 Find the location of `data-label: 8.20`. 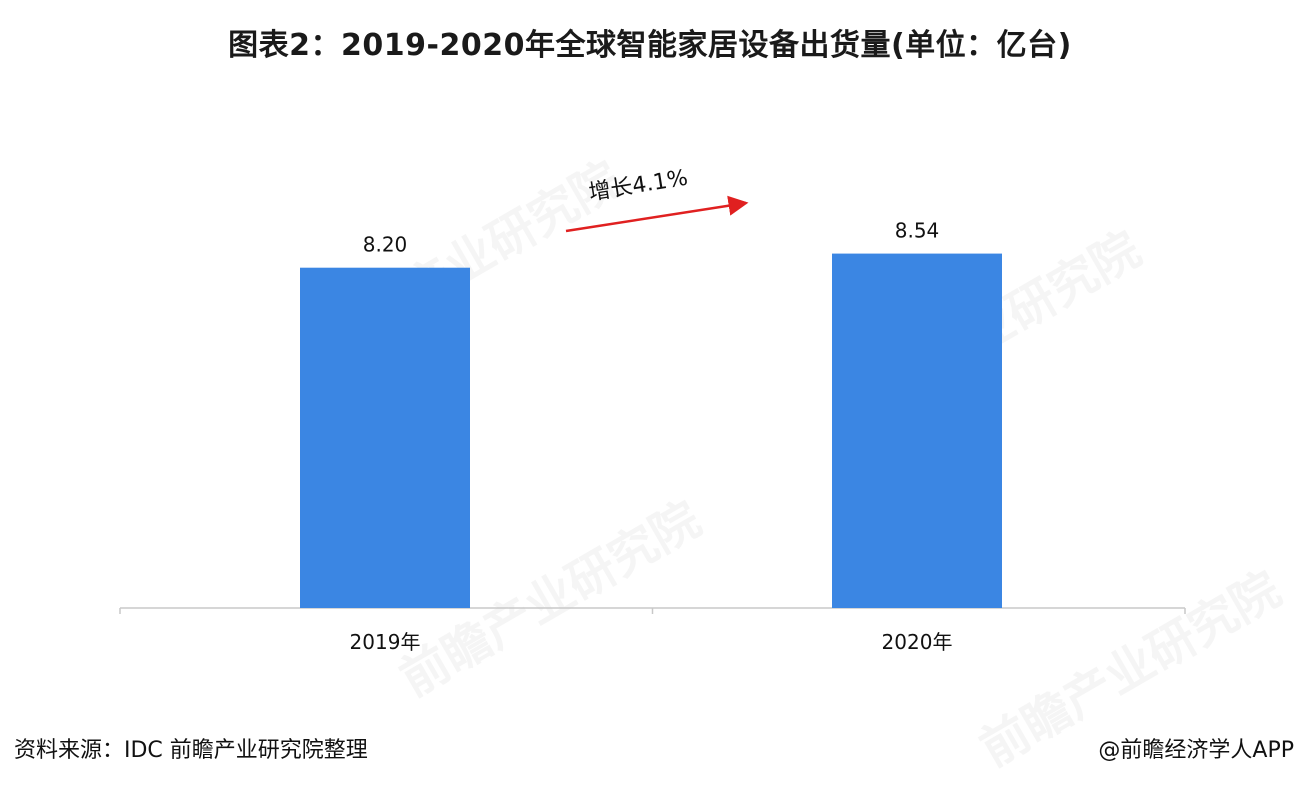

data-label: 8.20 is located at coordinates (385, 245).